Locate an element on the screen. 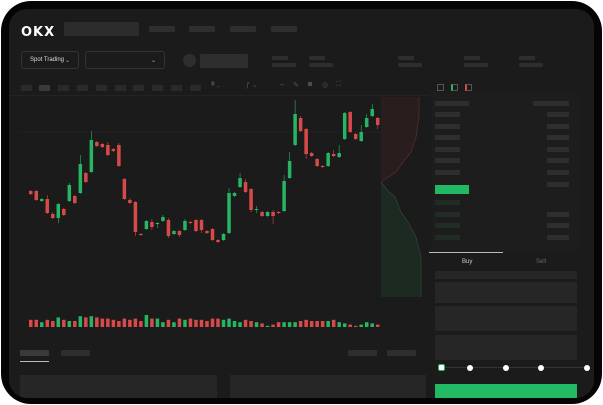 Image resolution: width=603 pixels, height=405 pixels. amount-input is located at coordinates (506, 318).